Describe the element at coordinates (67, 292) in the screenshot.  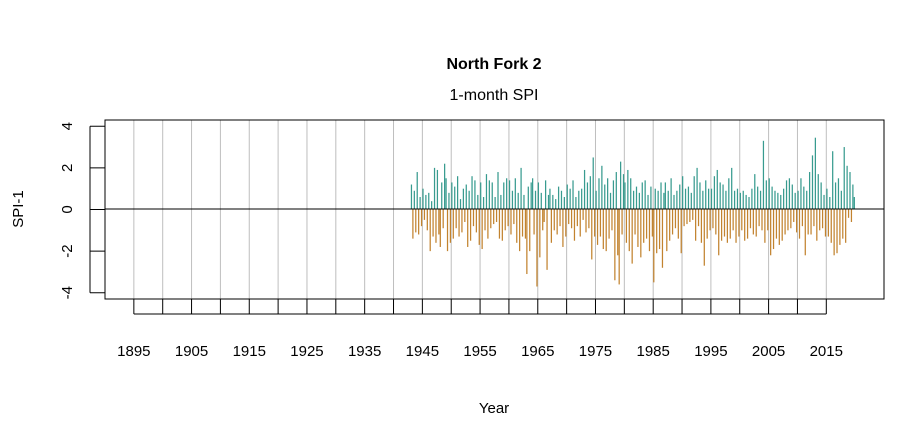
I see `y-tick-label: -4` at that location.